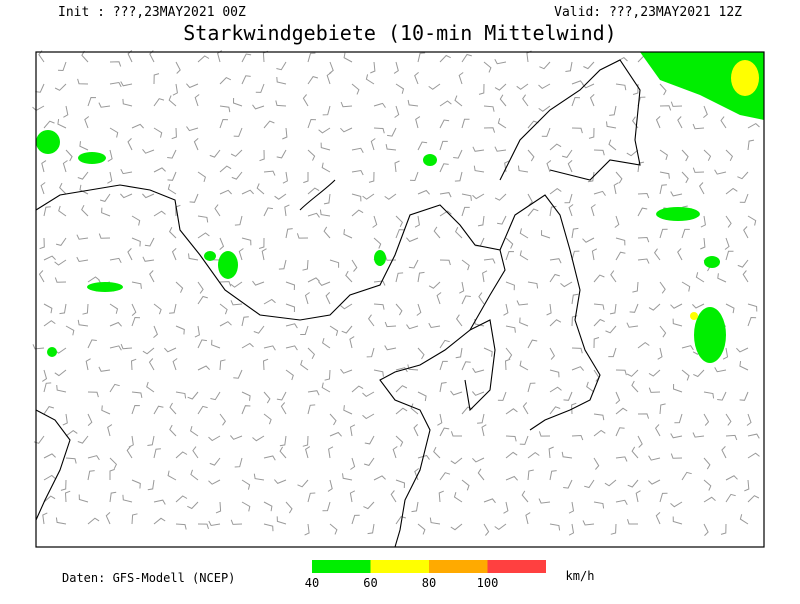  What do you see at coordinates (312, 583) in the screenshot?
I see `legend-label: 40` at bounding box center [312, 583].